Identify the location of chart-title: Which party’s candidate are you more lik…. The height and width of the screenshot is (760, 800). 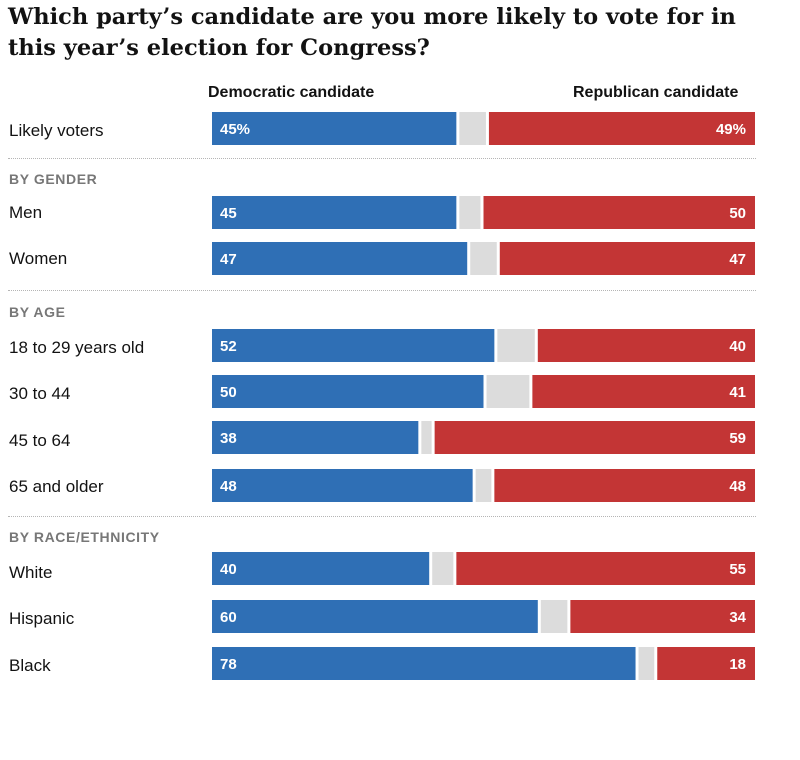
(372, 32).